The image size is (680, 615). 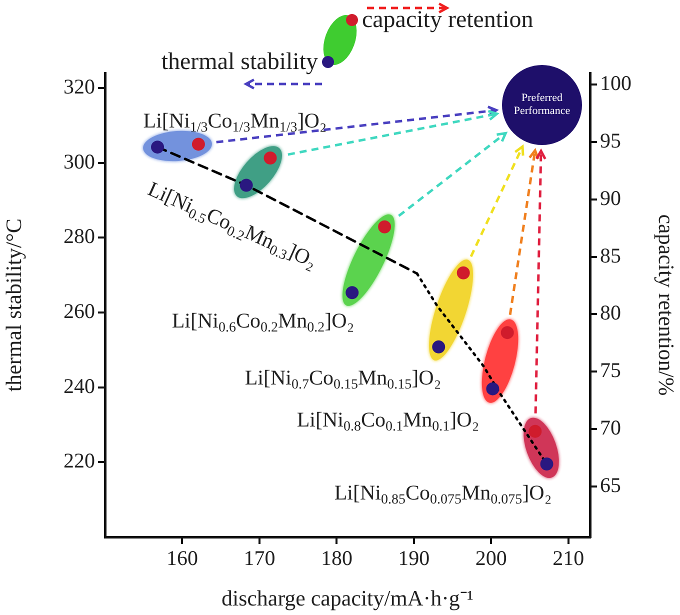 I want to click on x-tick-label: 210, so click(x=568, y=558).